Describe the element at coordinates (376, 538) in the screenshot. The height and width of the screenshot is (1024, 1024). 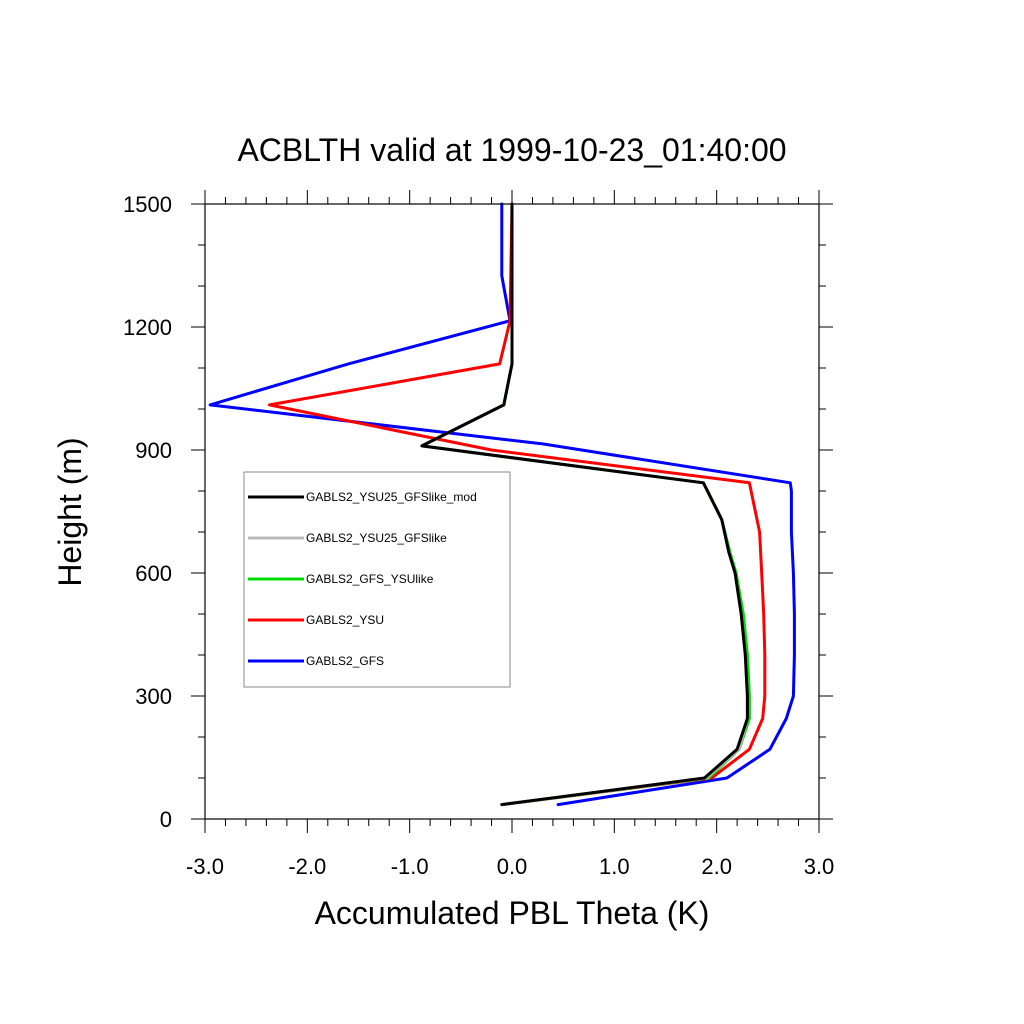
I see `legend-label: GABLS2_YSU25_GFSlike` at that location.